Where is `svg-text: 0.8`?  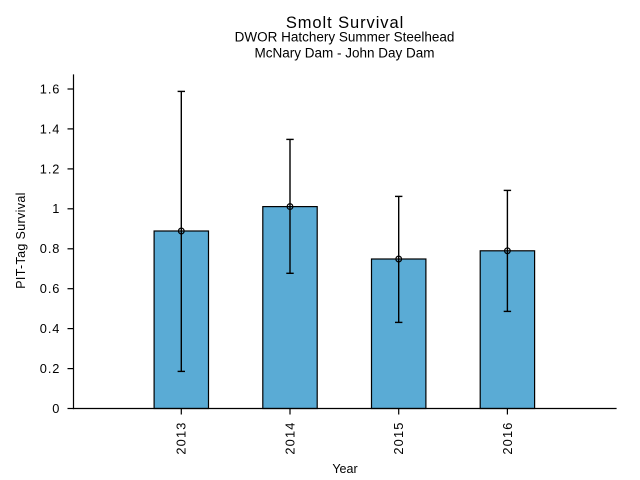 svg-text: 0.8 is located at coordinates (50, 248).